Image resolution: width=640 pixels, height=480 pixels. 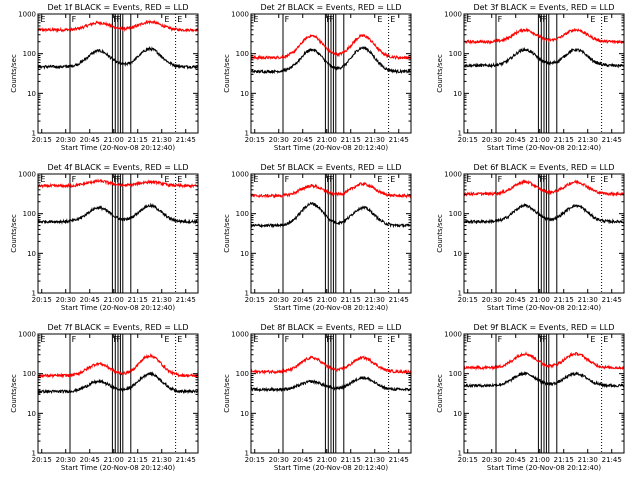 What do you see at coordinates (543, 7) in the screenshot?
I see `panel-title: Det 3f BLACK = Events, RED = LLD` at bounding box center [543, 7].